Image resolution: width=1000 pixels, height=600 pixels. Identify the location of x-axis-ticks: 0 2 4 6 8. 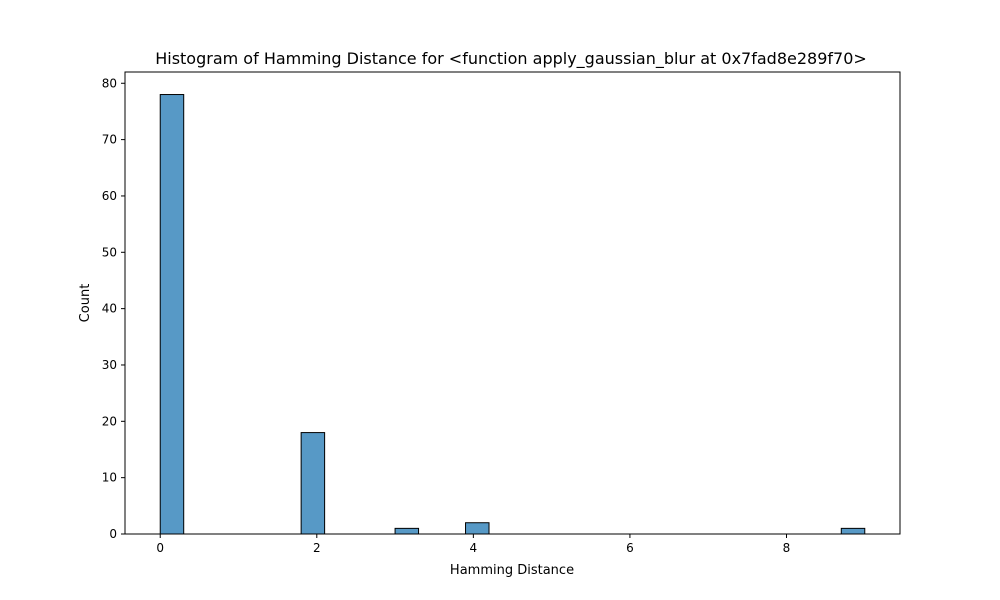
(473, 544).